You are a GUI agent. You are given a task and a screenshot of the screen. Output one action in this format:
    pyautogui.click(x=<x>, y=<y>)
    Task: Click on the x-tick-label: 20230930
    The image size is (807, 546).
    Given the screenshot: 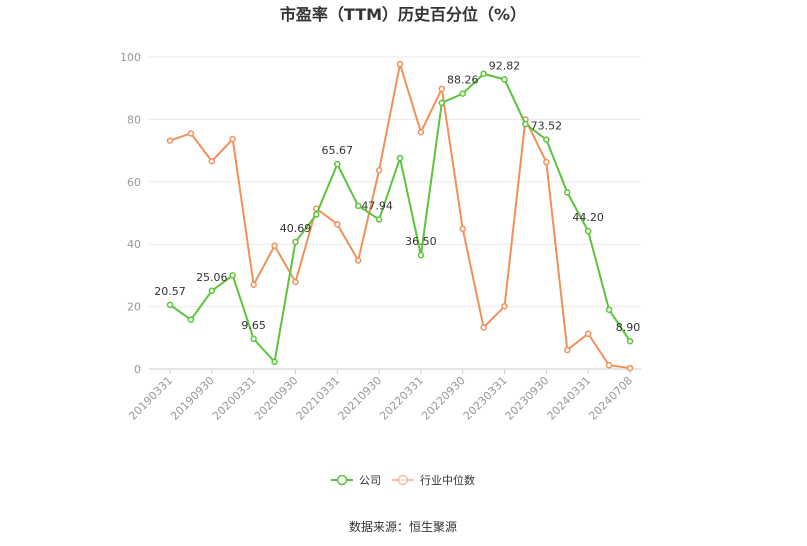 What is the action you would take?
    pyautogui.click(x=527, y=398)
    